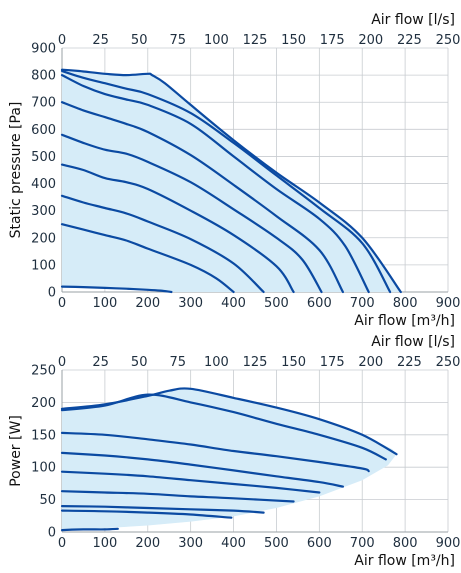  What do you see at coordinates (43, 49) in the screenshot?
I see `y-tick-label: 900` at bounding box center [43, 49].